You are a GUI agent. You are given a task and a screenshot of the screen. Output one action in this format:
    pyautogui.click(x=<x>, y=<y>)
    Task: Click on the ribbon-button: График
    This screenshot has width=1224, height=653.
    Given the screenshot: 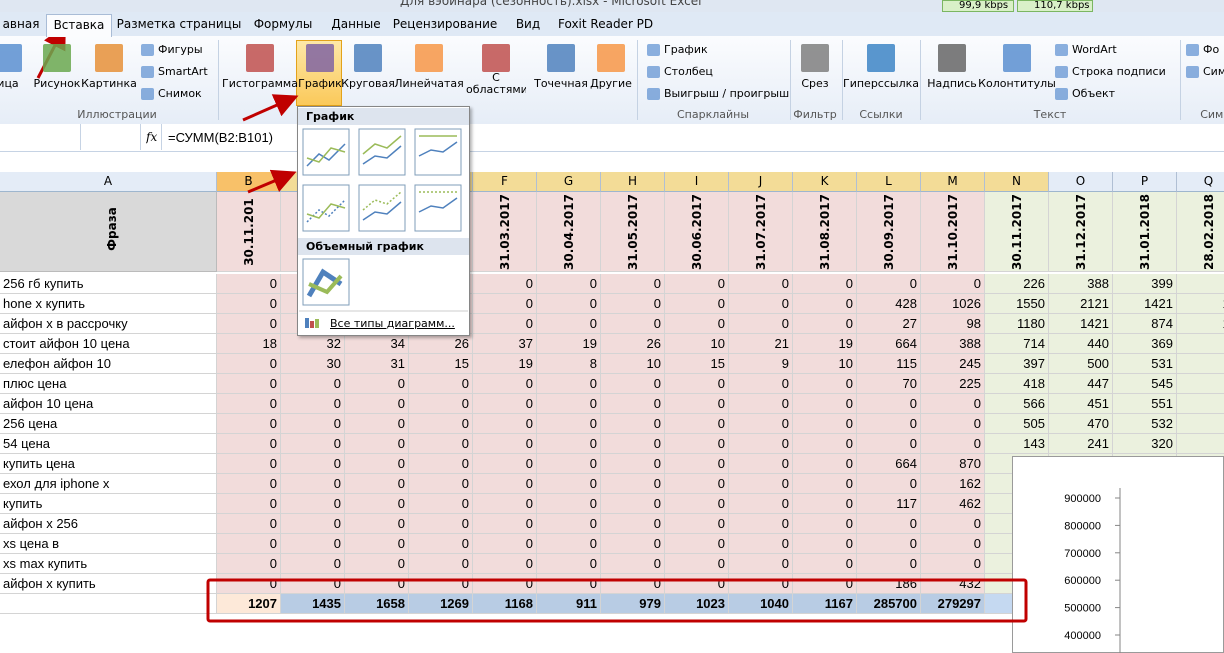 What is the action you would take?
    pyautogui.click(x=320, y=84)
    